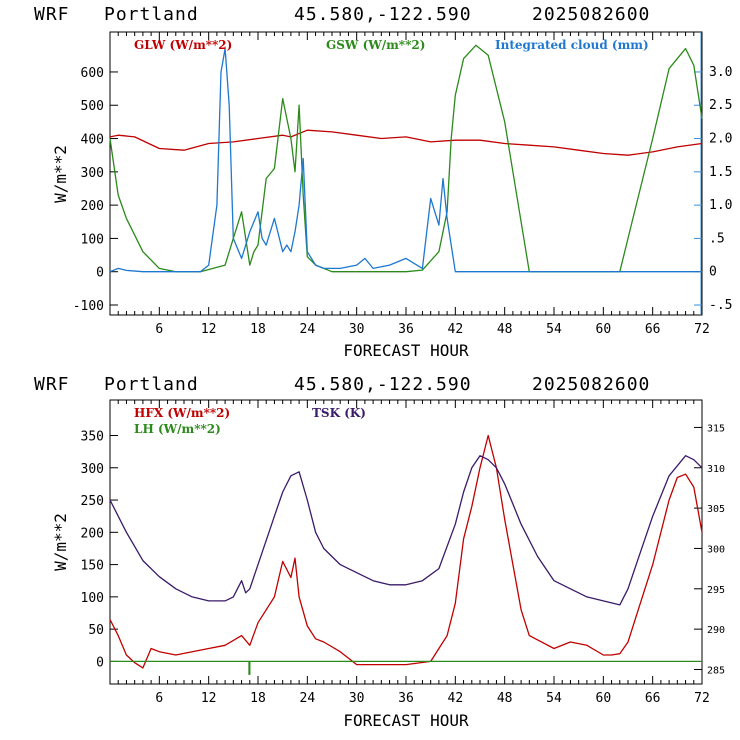  I want to click on panel2-model: WRF, so click(52, 384).